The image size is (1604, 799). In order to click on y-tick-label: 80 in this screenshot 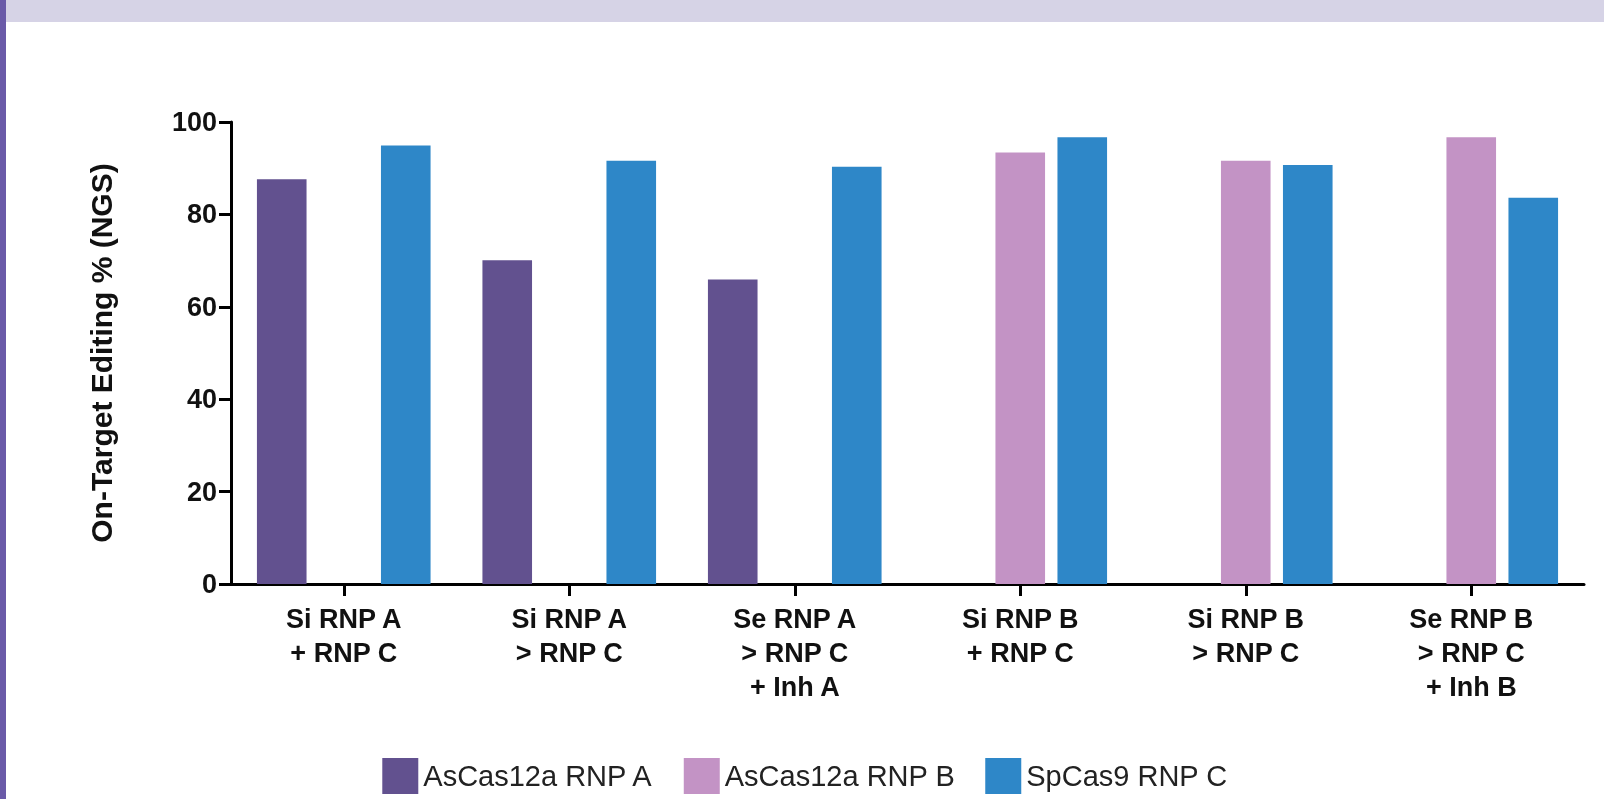, I will do `click(201, 214)`.